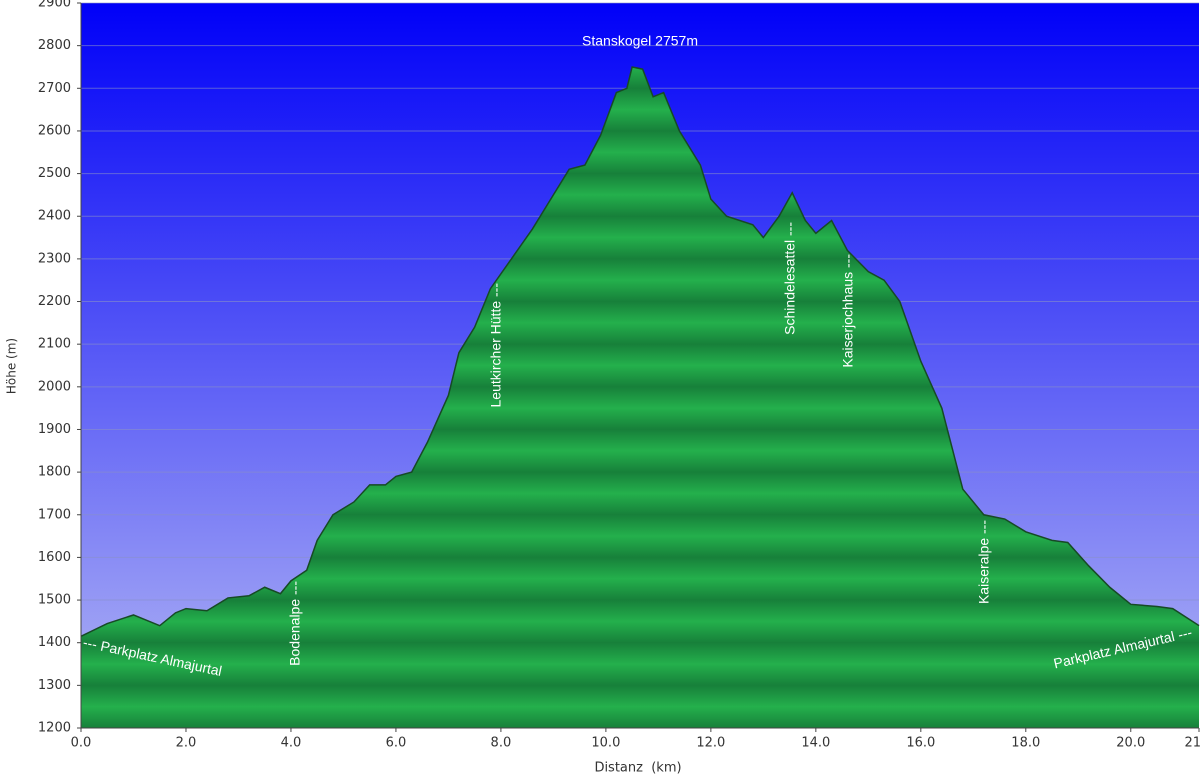 The width and height of the screenshot is (1200, 777). Describe the element at coordinates (984, 562) in the screenshot. I see `annotation: Kaiseralpe ---` at that location.